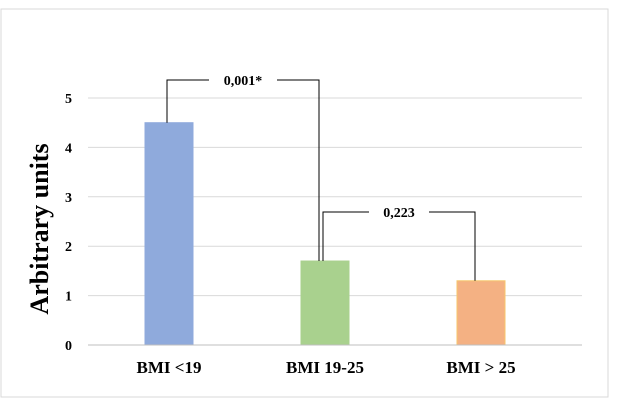 This screenshot has width=617, height=405. What do you see at coordinates (68, 148) in the screenshot?
I see `y-tick-label: 4` at bounding box center [68, 148].